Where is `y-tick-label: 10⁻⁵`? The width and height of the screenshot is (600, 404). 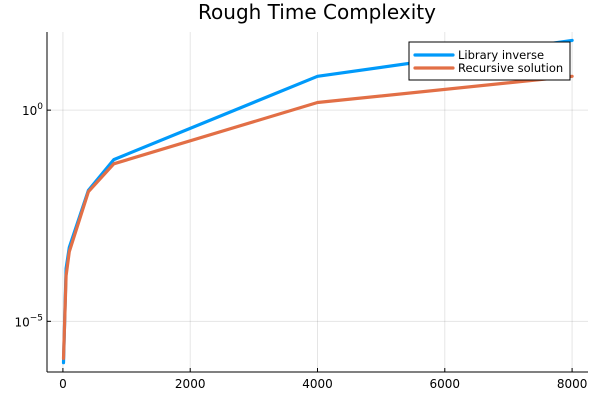 y-tick-label: 10⁻⁵ is located at coordinates (28, 321).